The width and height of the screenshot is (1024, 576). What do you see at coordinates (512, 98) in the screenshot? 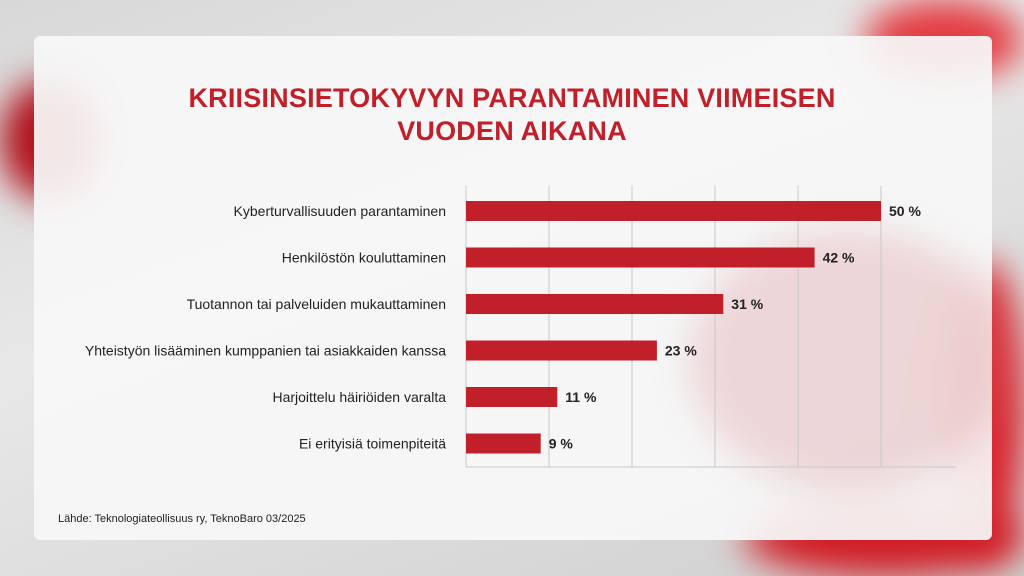
I see `title-line-1: KRIISINSIETOKYVYN PARANTAMINEN VIIMEISEN` at bounding box center [512, 98].